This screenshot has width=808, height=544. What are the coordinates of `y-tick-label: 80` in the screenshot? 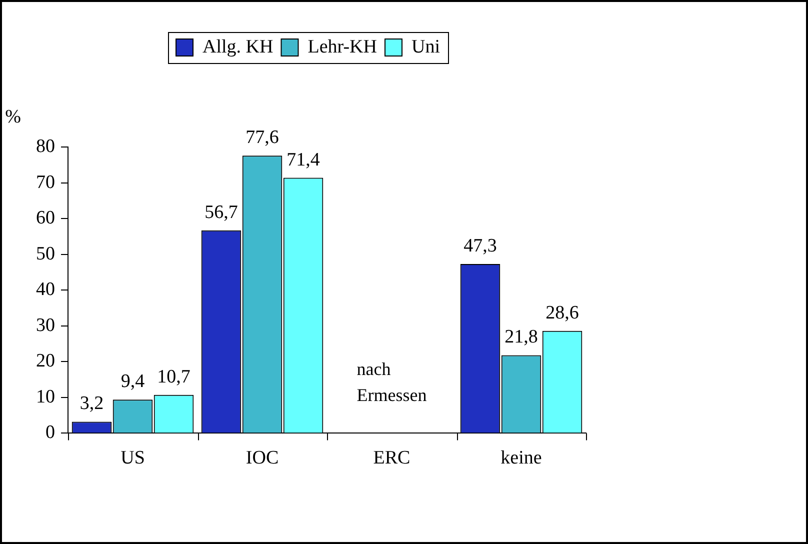 It's located at (45, 146).